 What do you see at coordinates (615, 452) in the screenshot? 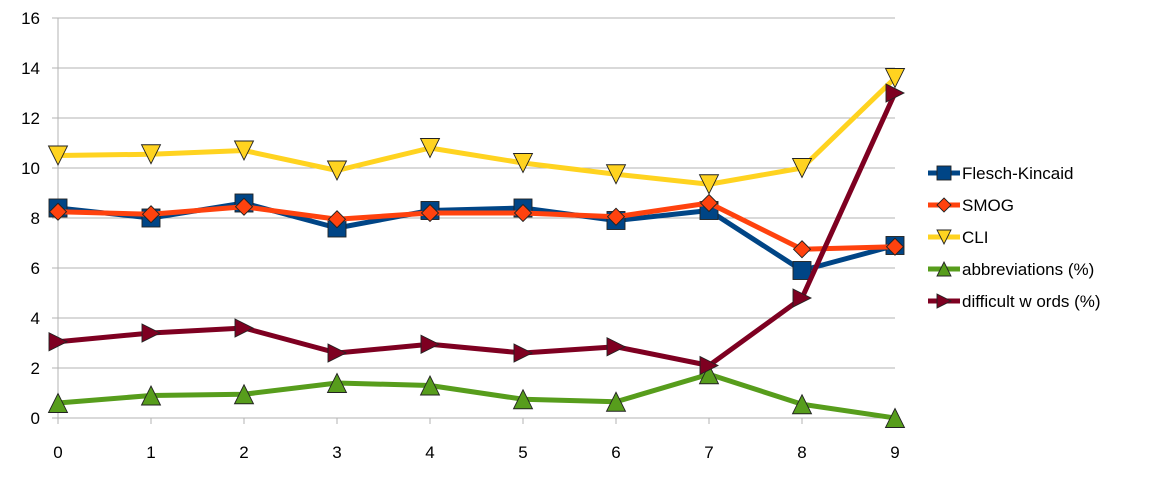
I see `x-tick-label: 6` at bounding box center [615, 452].